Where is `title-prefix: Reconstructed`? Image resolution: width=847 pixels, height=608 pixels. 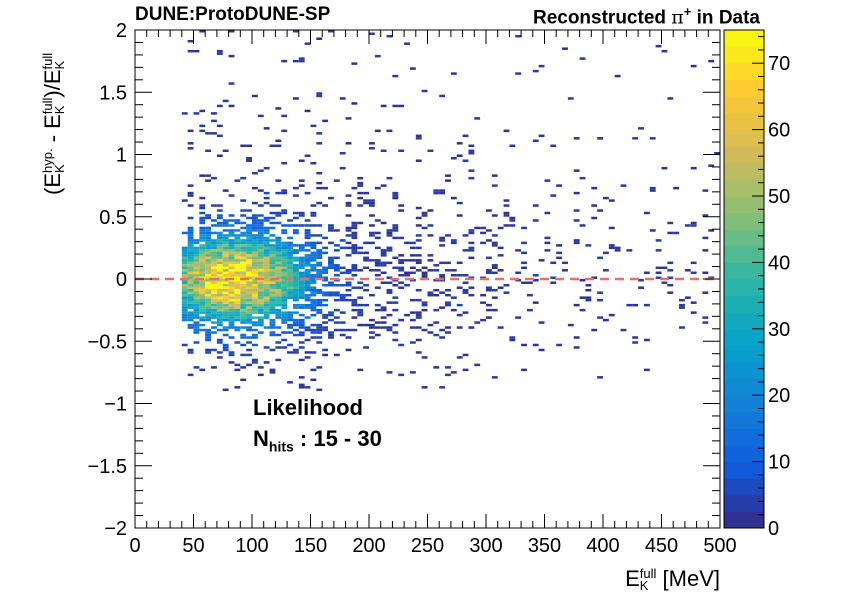 title-prefix: Reconstructed is located at coordinates (602, 18).